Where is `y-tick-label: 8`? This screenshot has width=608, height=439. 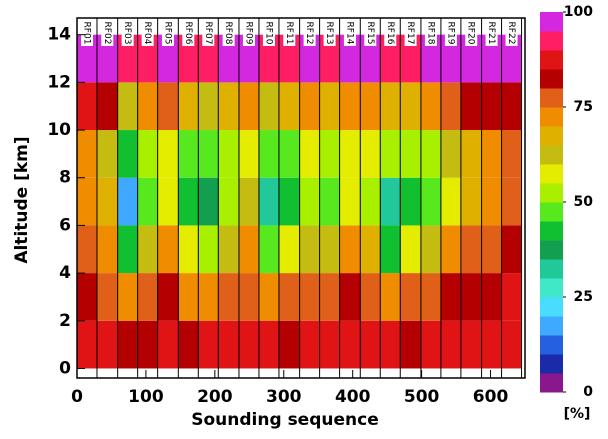 y-tick-label: 8 is located at coordinates (65, 178).